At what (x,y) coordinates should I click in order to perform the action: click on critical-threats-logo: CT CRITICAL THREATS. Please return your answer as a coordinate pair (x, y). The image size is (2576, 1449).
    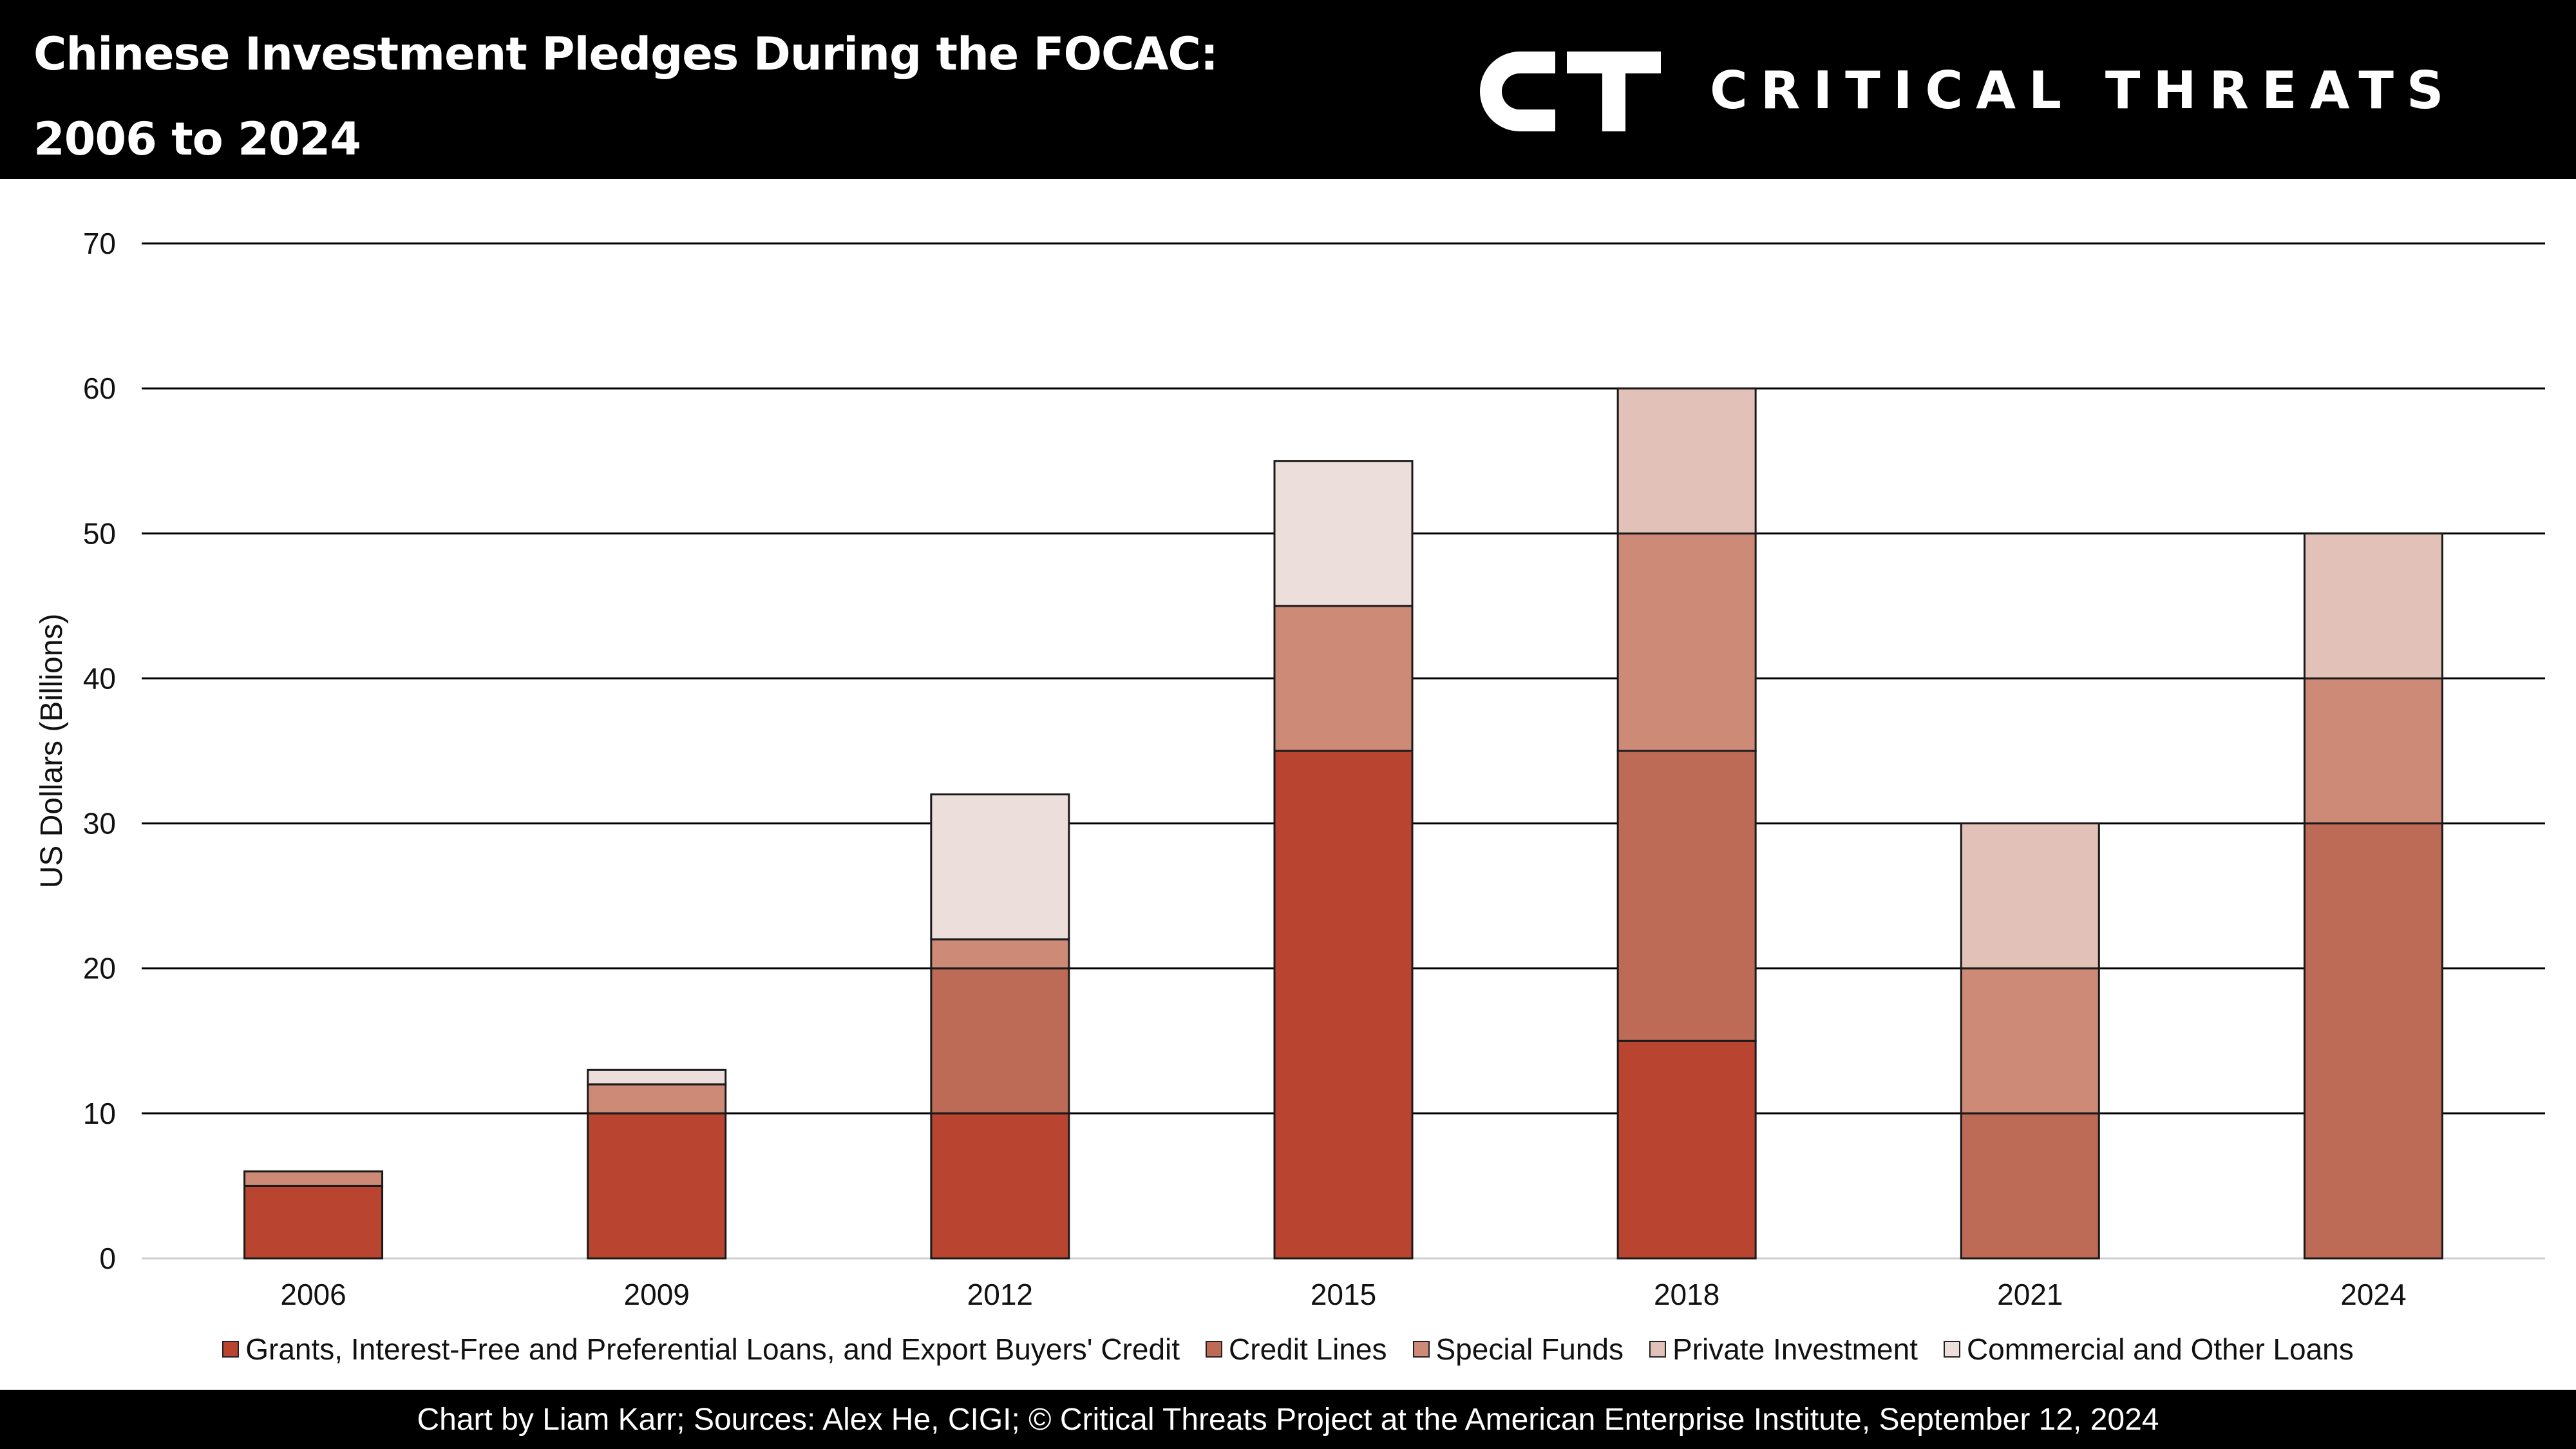
    Looking at the image, I should click on (2012, 92).